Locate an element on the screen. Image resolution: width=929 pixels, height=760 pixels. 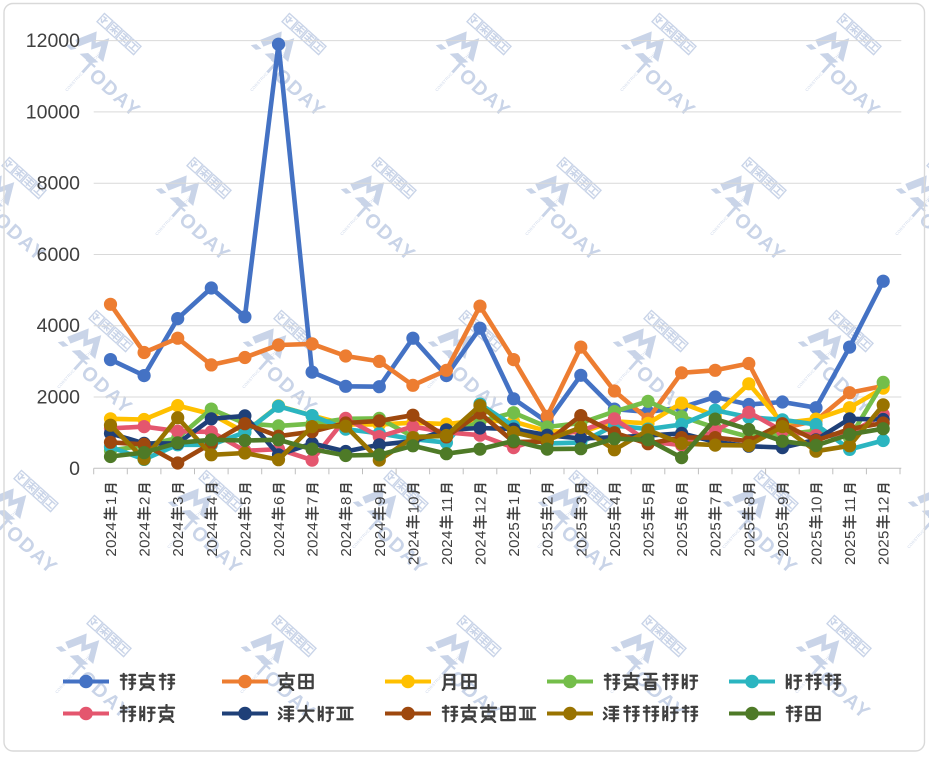
svg-text: 6000 is located at coordinates (59, 255).